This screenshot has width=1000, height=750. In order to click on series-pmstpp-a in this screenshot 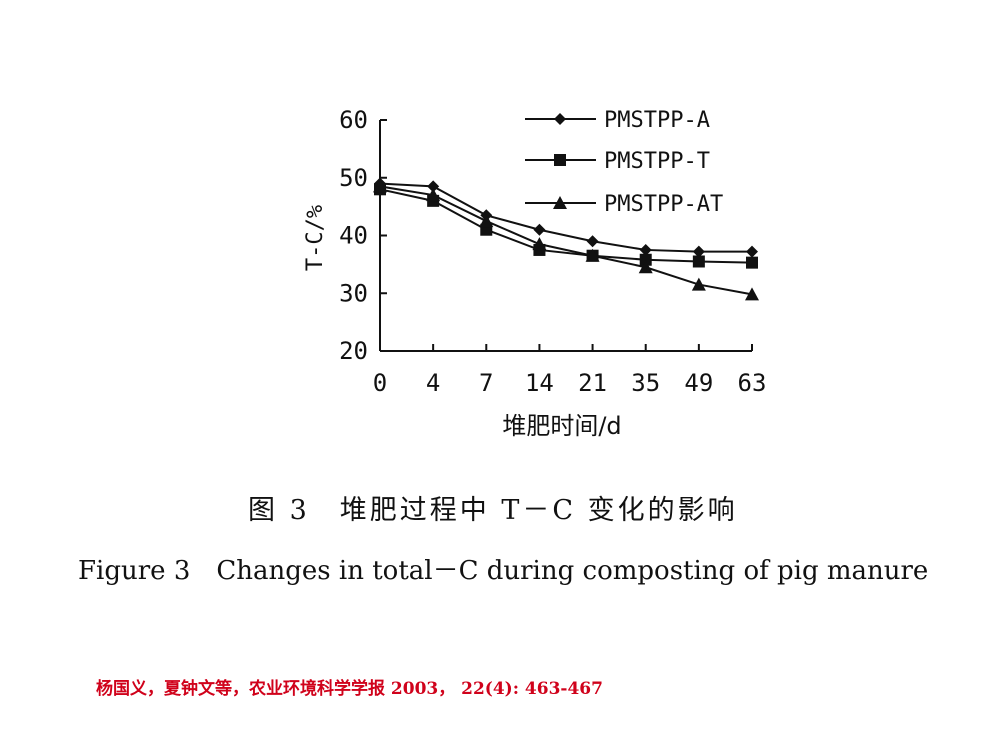, I will do `click(566, 217)`.